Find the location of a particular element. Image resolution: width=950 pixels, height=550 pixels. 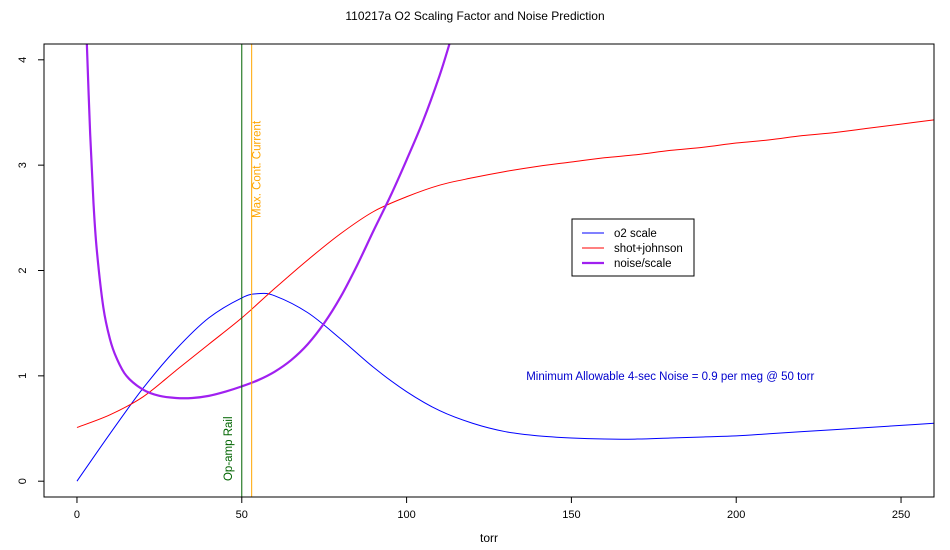

x-axis-label: torr is located at coordinates (489, 538).